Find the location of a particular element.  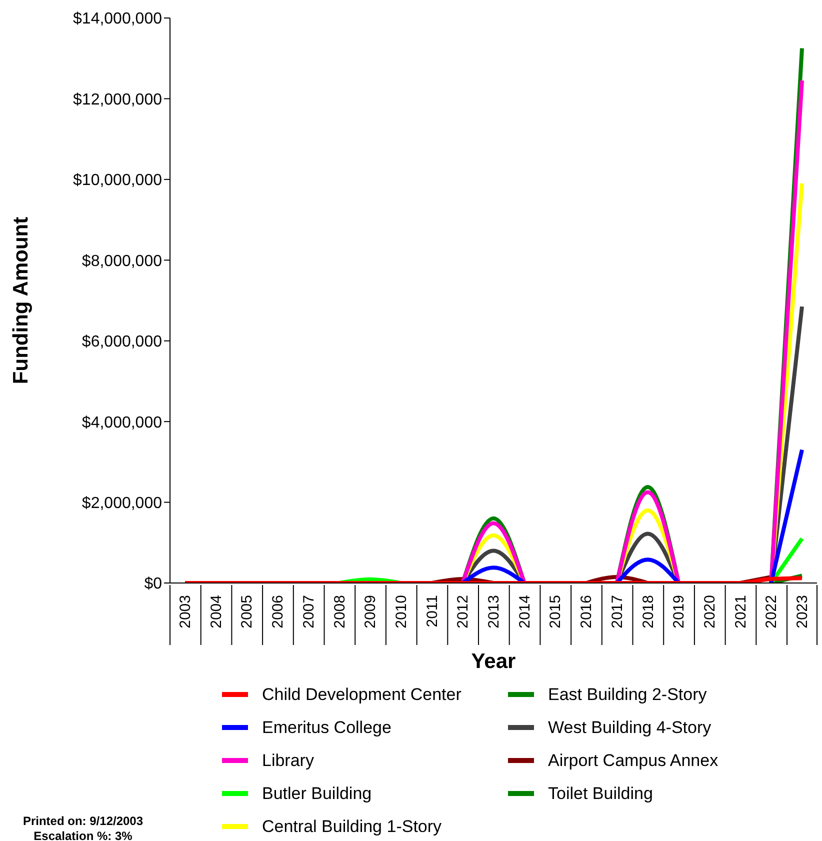

text: Printed on: 9/12/2003 is located at coordinates (83, 821).